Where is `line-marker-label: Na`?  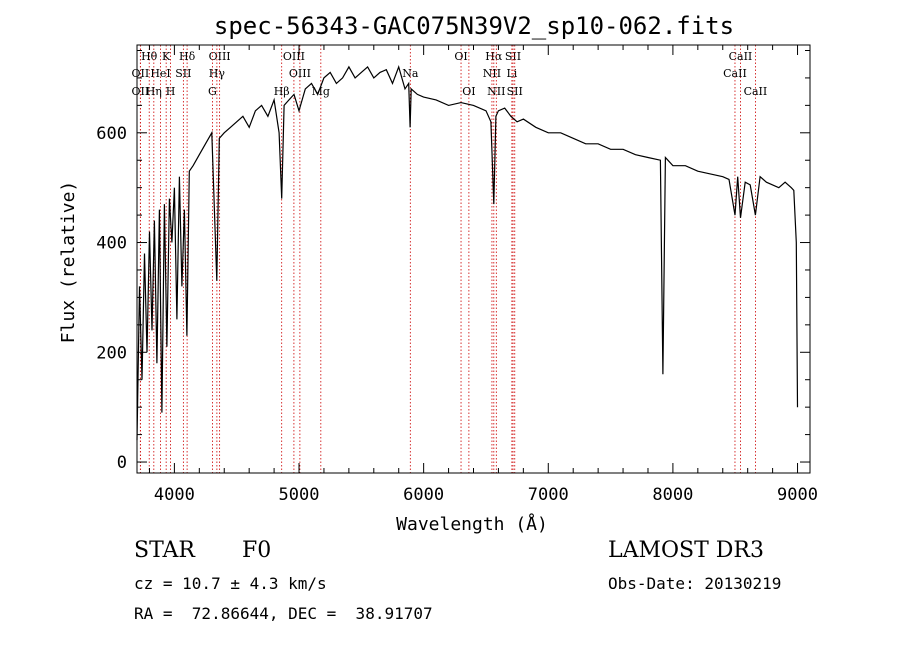
line-marker-label: Na is located at coordinates (410, 73).